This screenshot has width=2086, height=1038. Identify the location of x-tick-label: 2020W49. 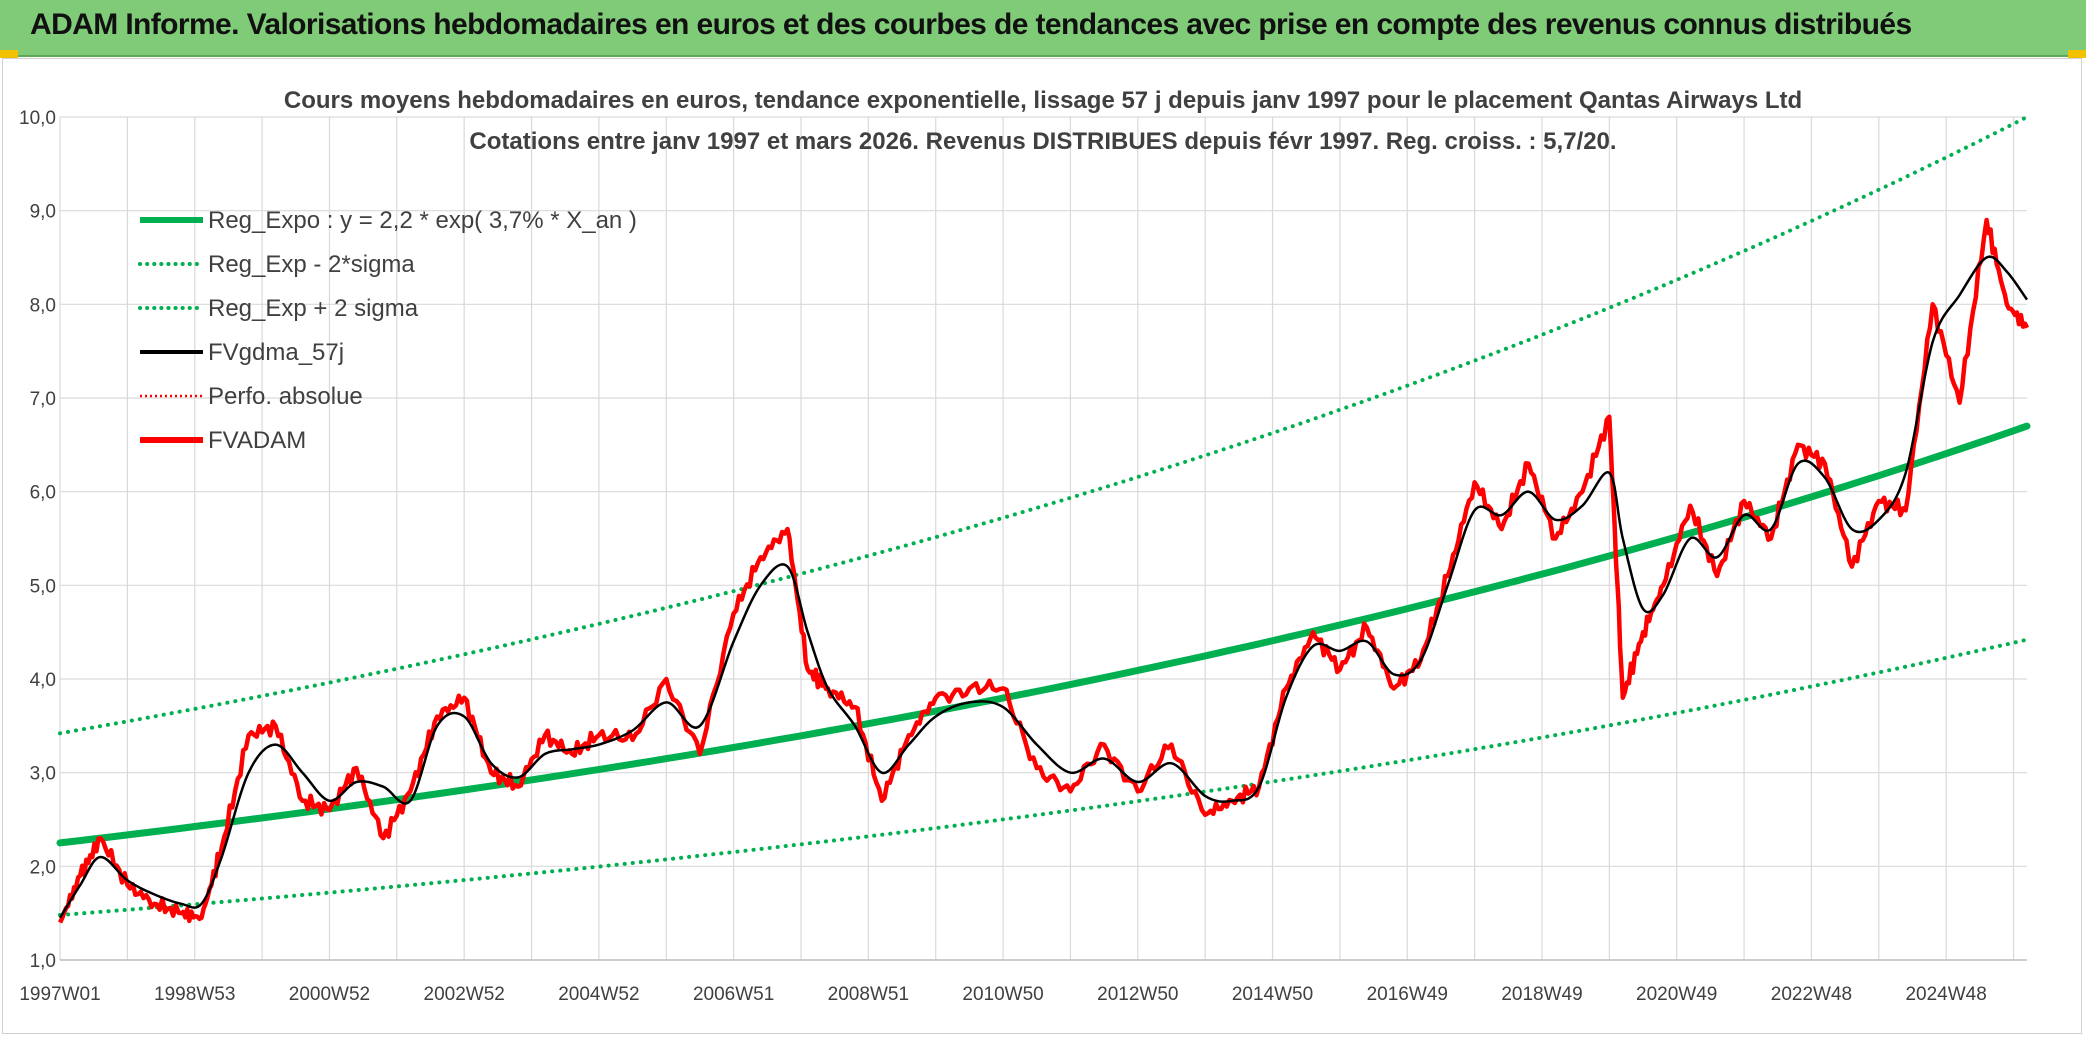
(1676, 994).